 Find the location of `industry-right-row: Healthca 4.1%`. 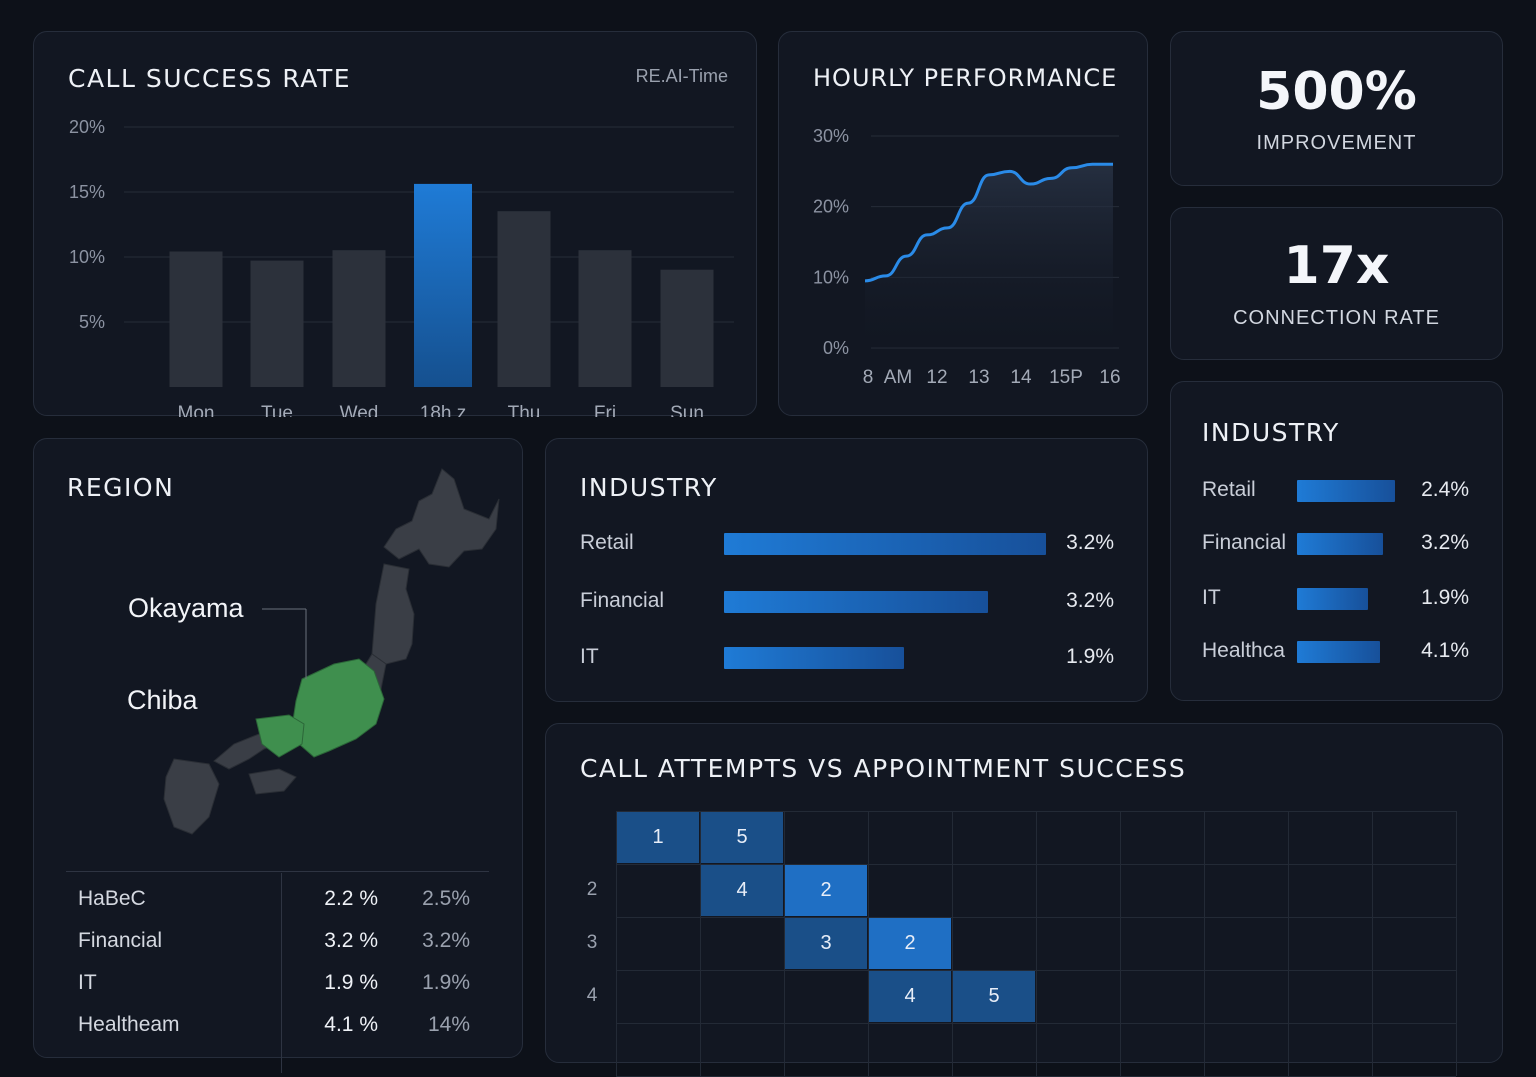

industry-right-row: Healthca 4.1% is located at coordinates (1336, 654).